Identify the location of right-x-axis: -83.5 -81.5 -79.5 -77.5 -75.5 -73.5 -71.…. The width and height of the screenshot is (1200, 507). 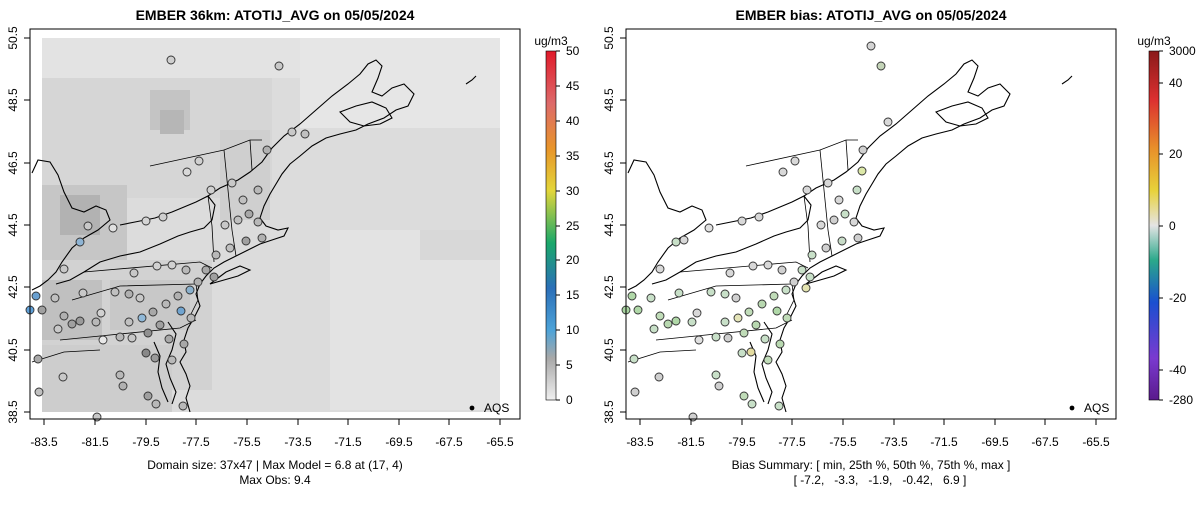
(868, 433).